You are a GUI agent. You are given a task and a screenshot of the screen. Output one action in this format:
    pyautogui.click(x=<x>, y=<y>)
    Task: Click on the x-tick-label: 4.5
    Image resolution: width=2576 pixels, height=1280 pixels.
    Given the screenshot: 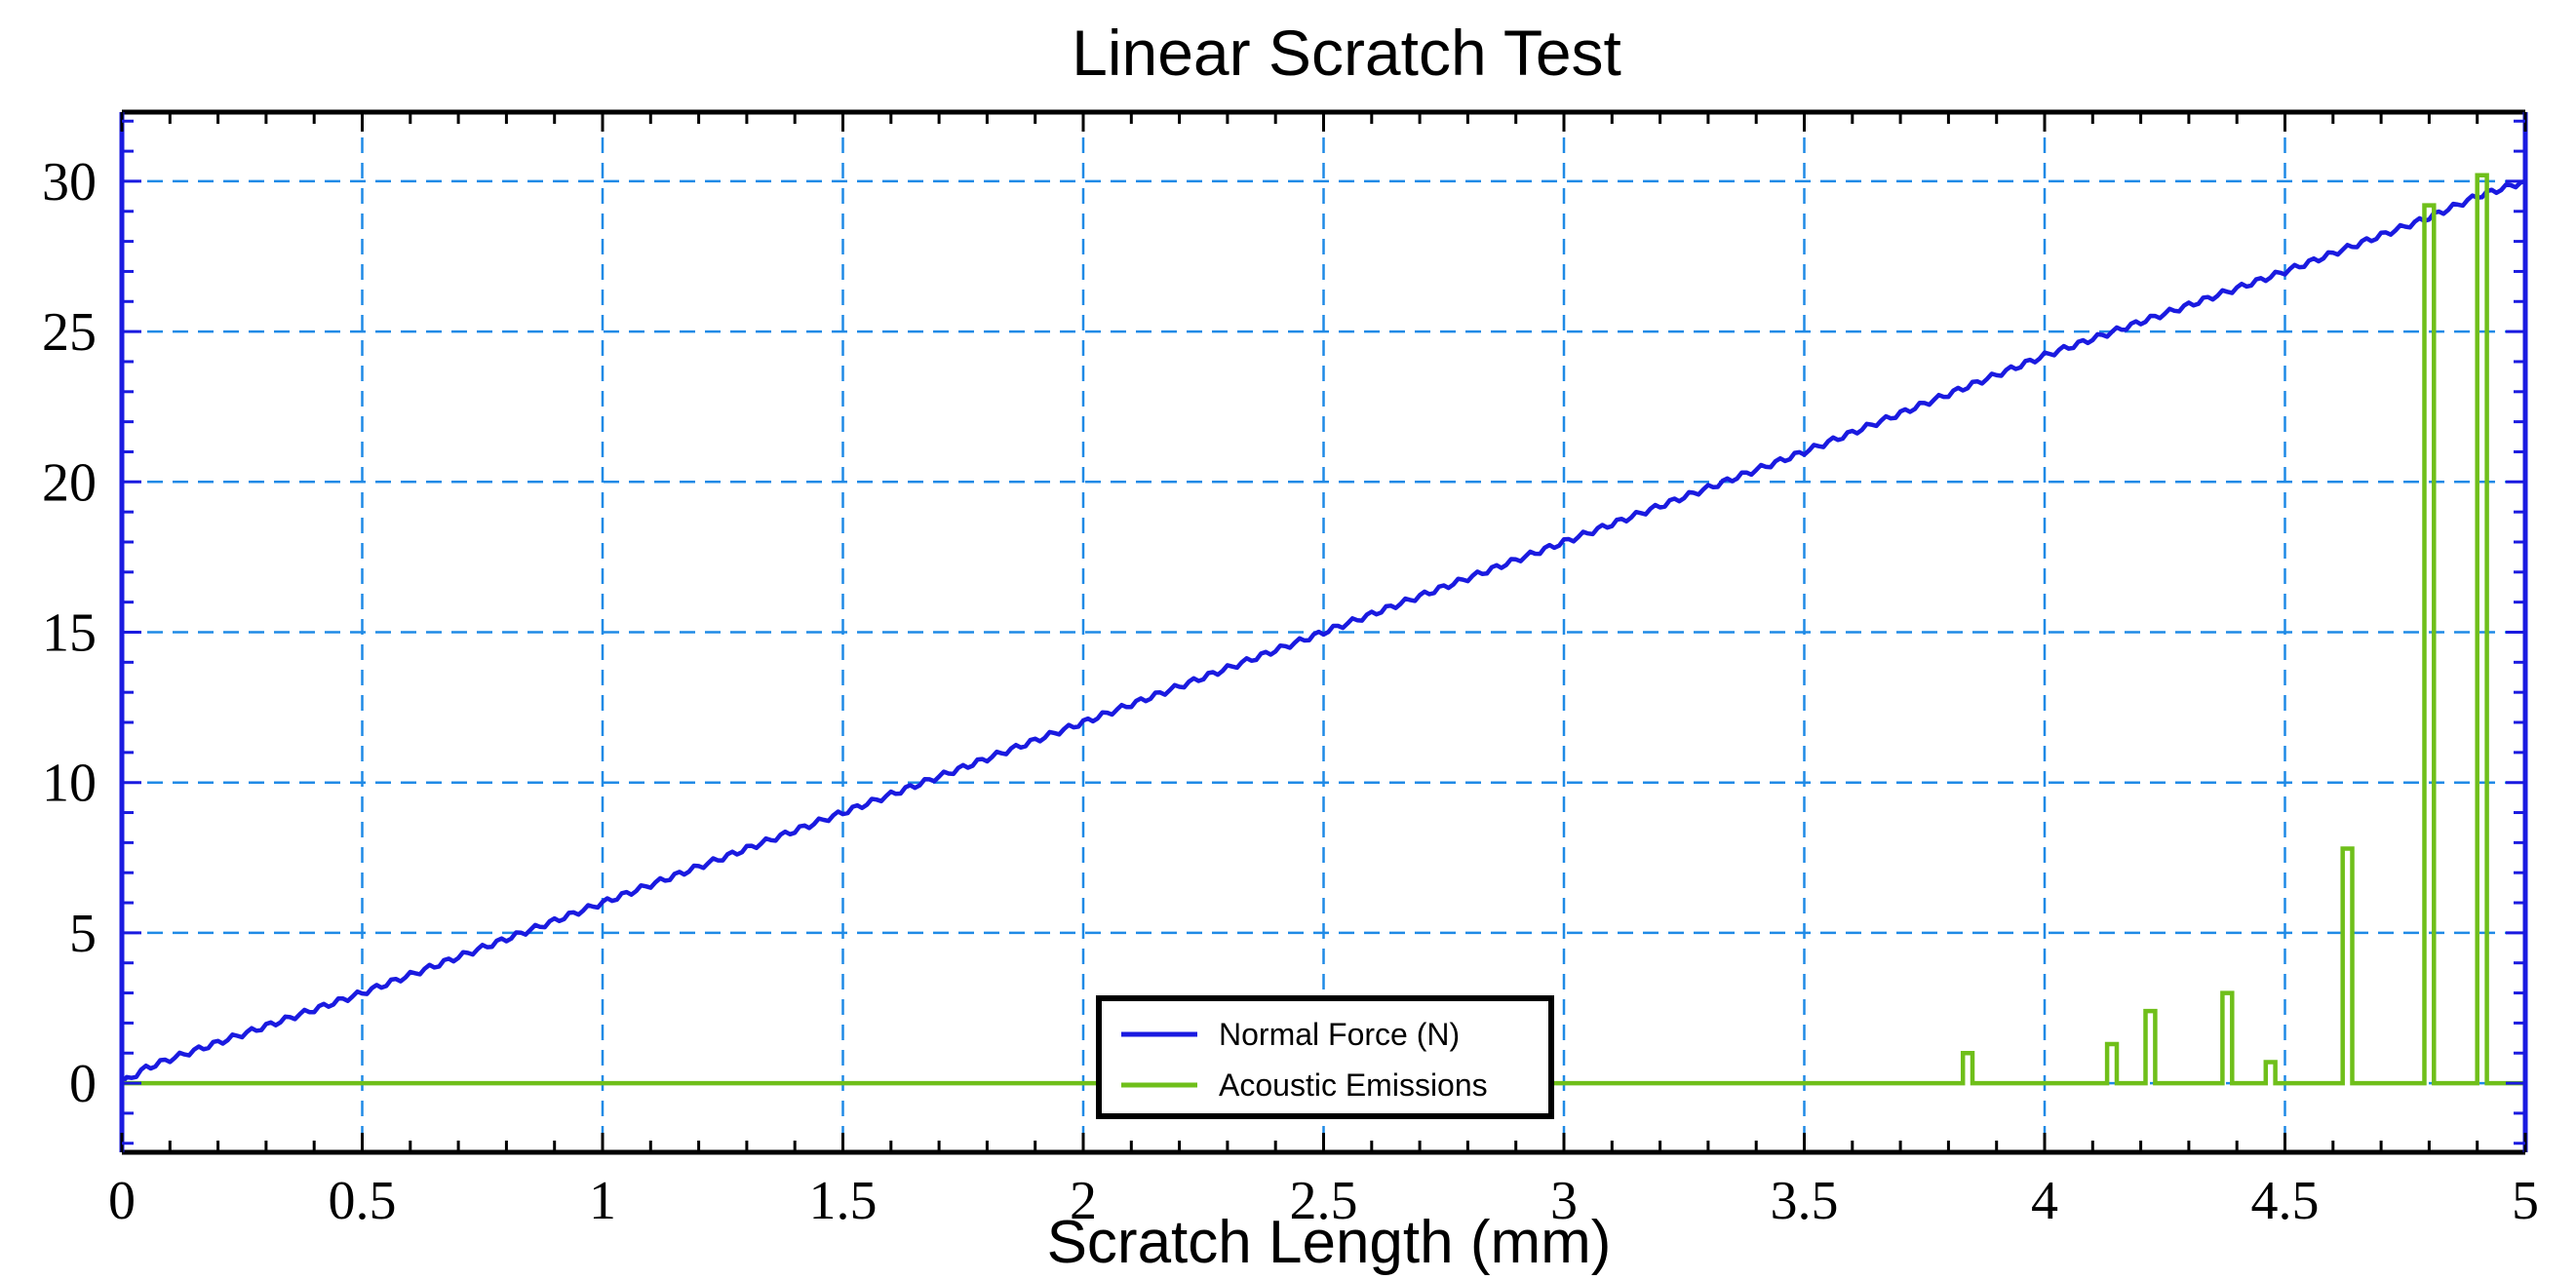 What is the action you would take?
    pyautogui.click(x=2285, y=1201)
    